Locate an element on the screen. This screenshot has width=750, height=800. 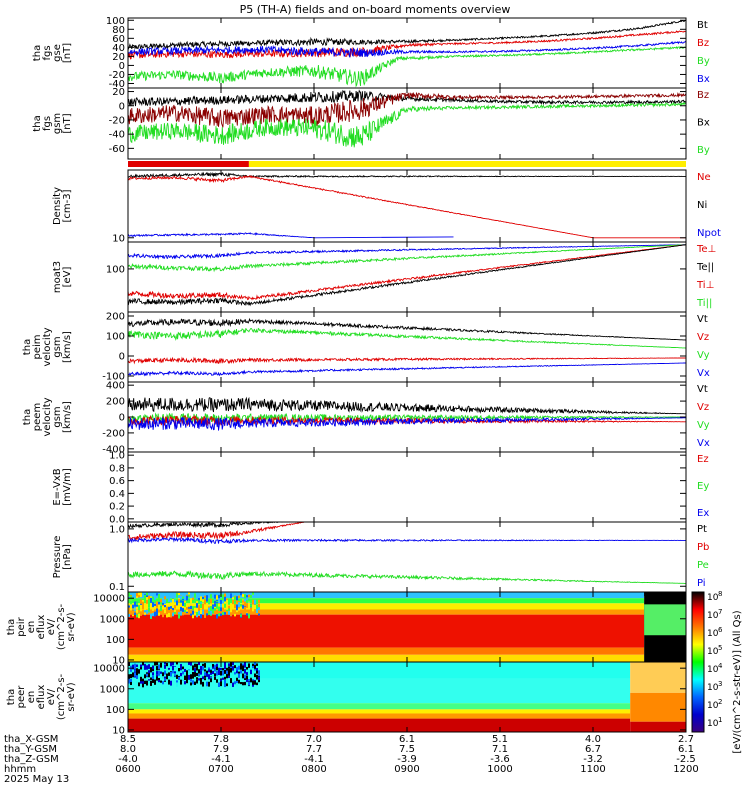
y-axis-label: tha fgs gse [nT] is located at coordinates (52, 53).